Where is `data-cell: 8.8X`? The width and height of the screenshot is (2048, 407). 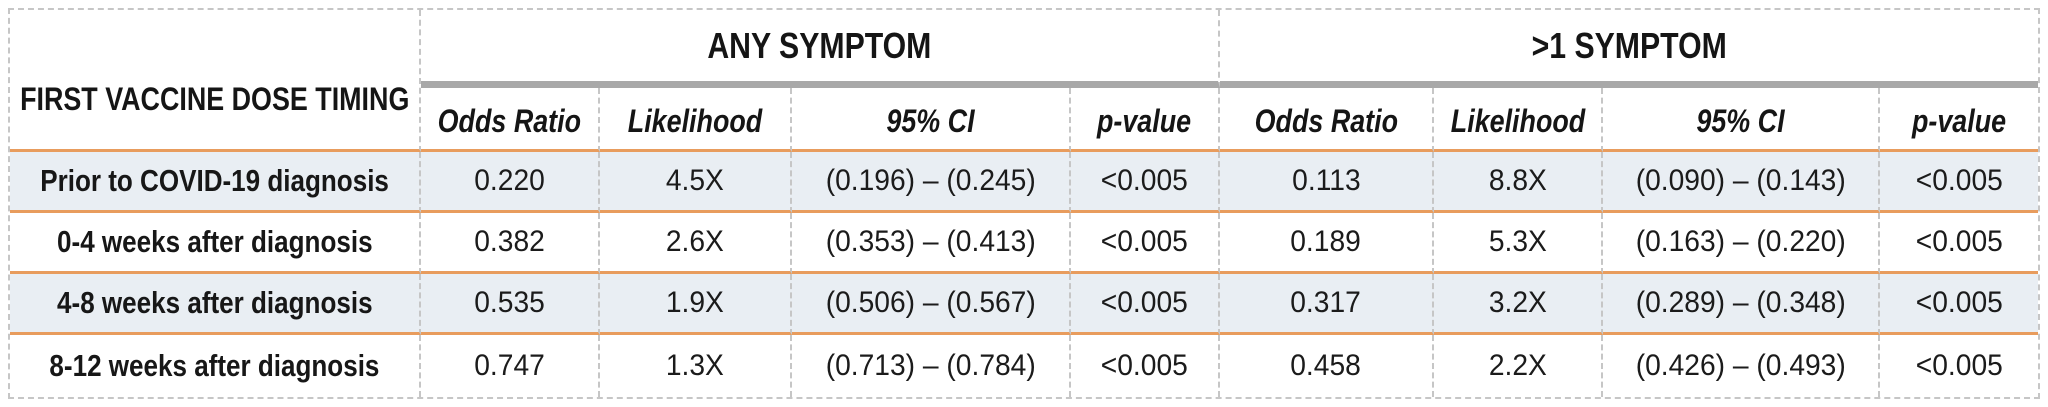
data-cell: 8.8X is located at coordinates (1518, 182).